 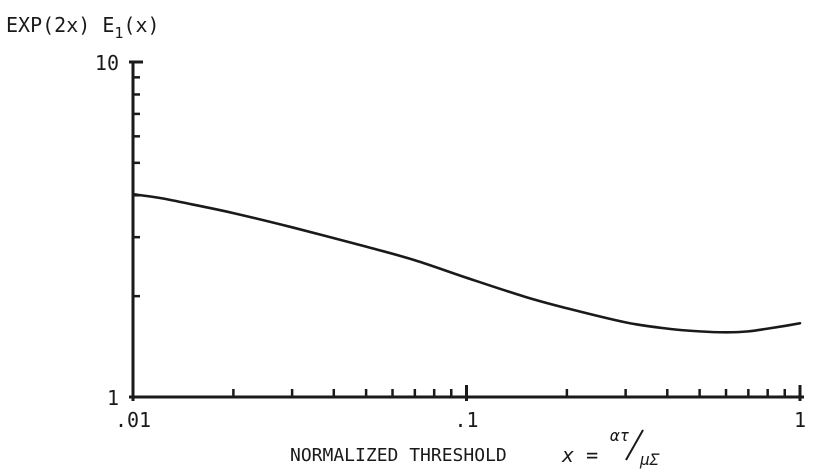 I want to click on y-axis-tick-labels: 1 10, so click(x=107, y=230).